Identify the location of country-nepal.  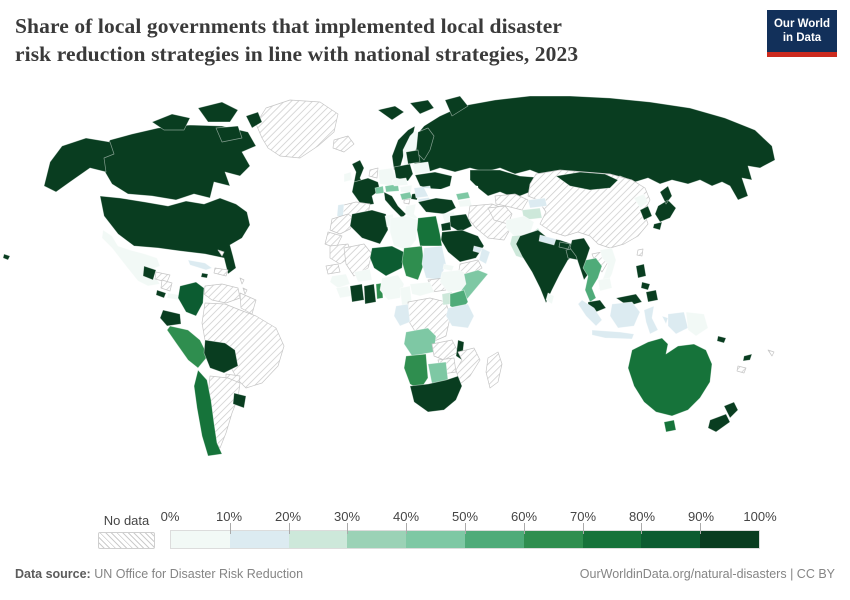
(547, 240).